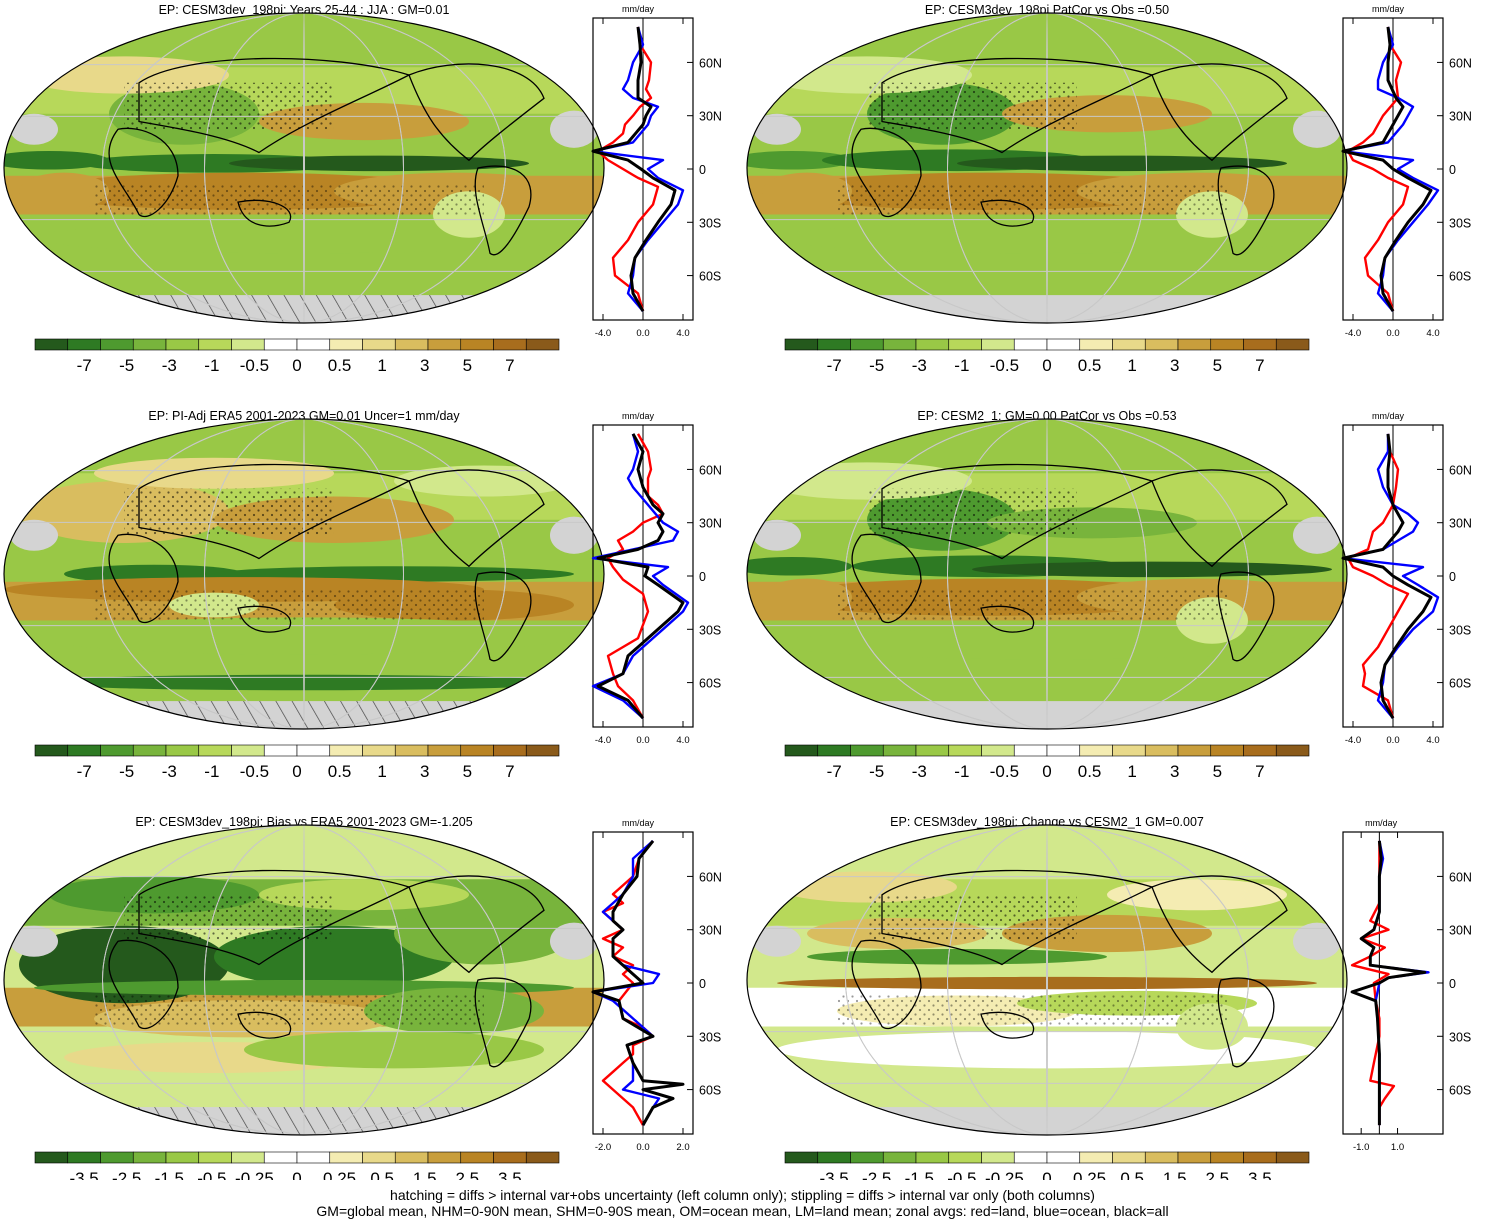 The height and width of the screenshot is (1221, 1485). I want to click on y-tick-label: 0, so click(1452, 577).